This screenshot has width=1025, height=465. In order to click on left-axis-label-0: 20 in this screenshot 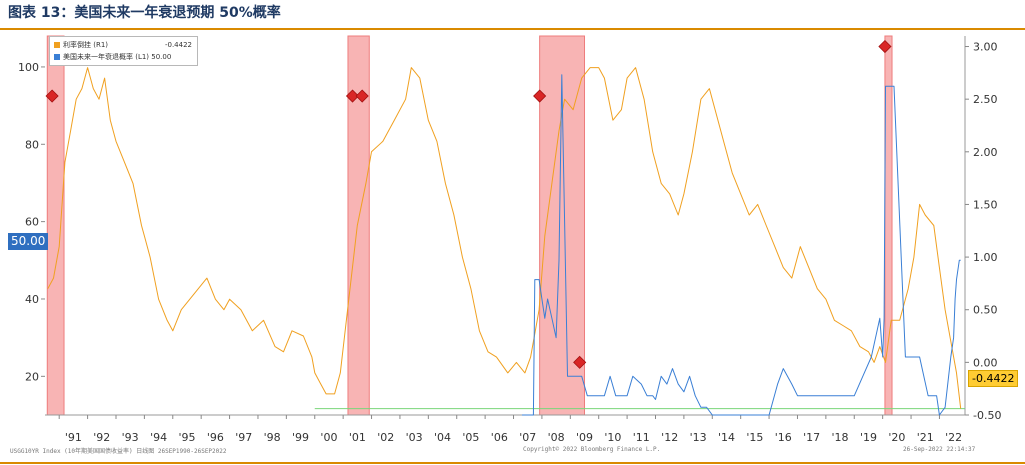, I will do `click(32, 376)`.